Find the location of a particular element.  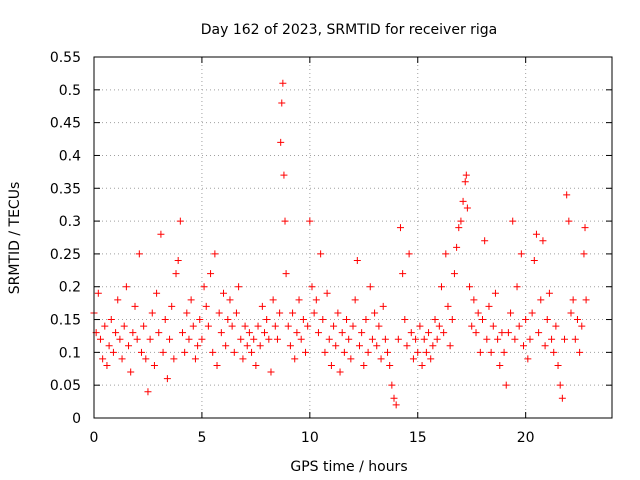

x-tick-label: 10 is located at coordinates (310, 438).